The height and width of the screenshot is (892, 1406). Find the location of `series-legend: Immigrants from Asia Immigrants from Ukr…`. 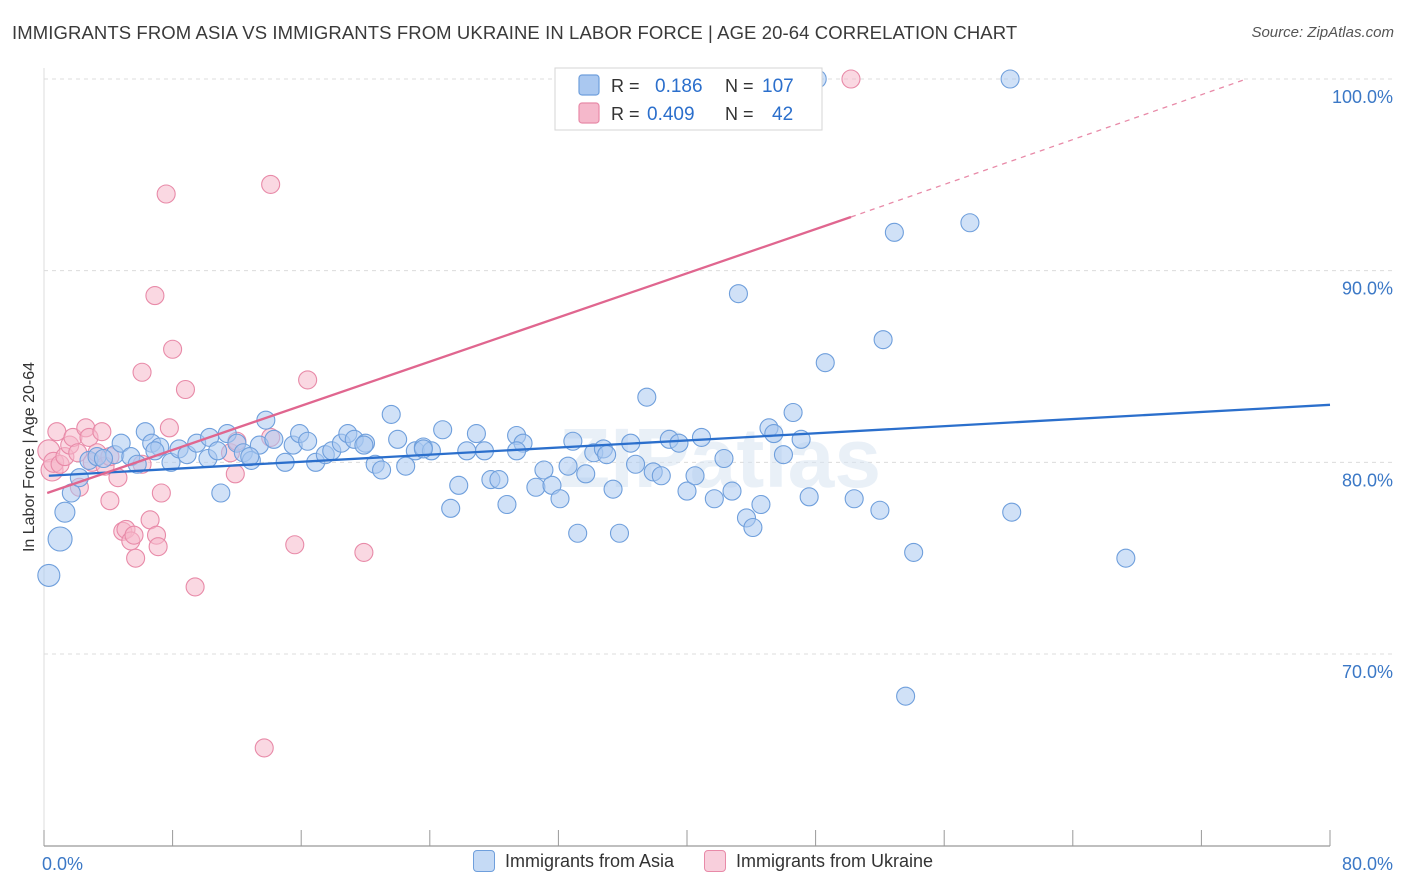

series-legend: Immigrants from Asia Immigrants from Ukr… is located at coordinates (703, 861).